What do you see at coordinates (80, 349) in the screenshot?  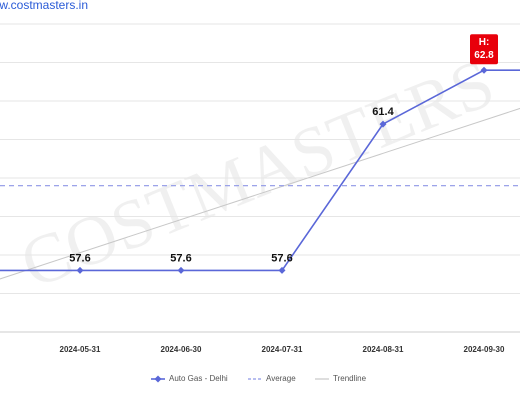 I see `x-tick-label: 2024-05-31` at bounding box center [80, 349].